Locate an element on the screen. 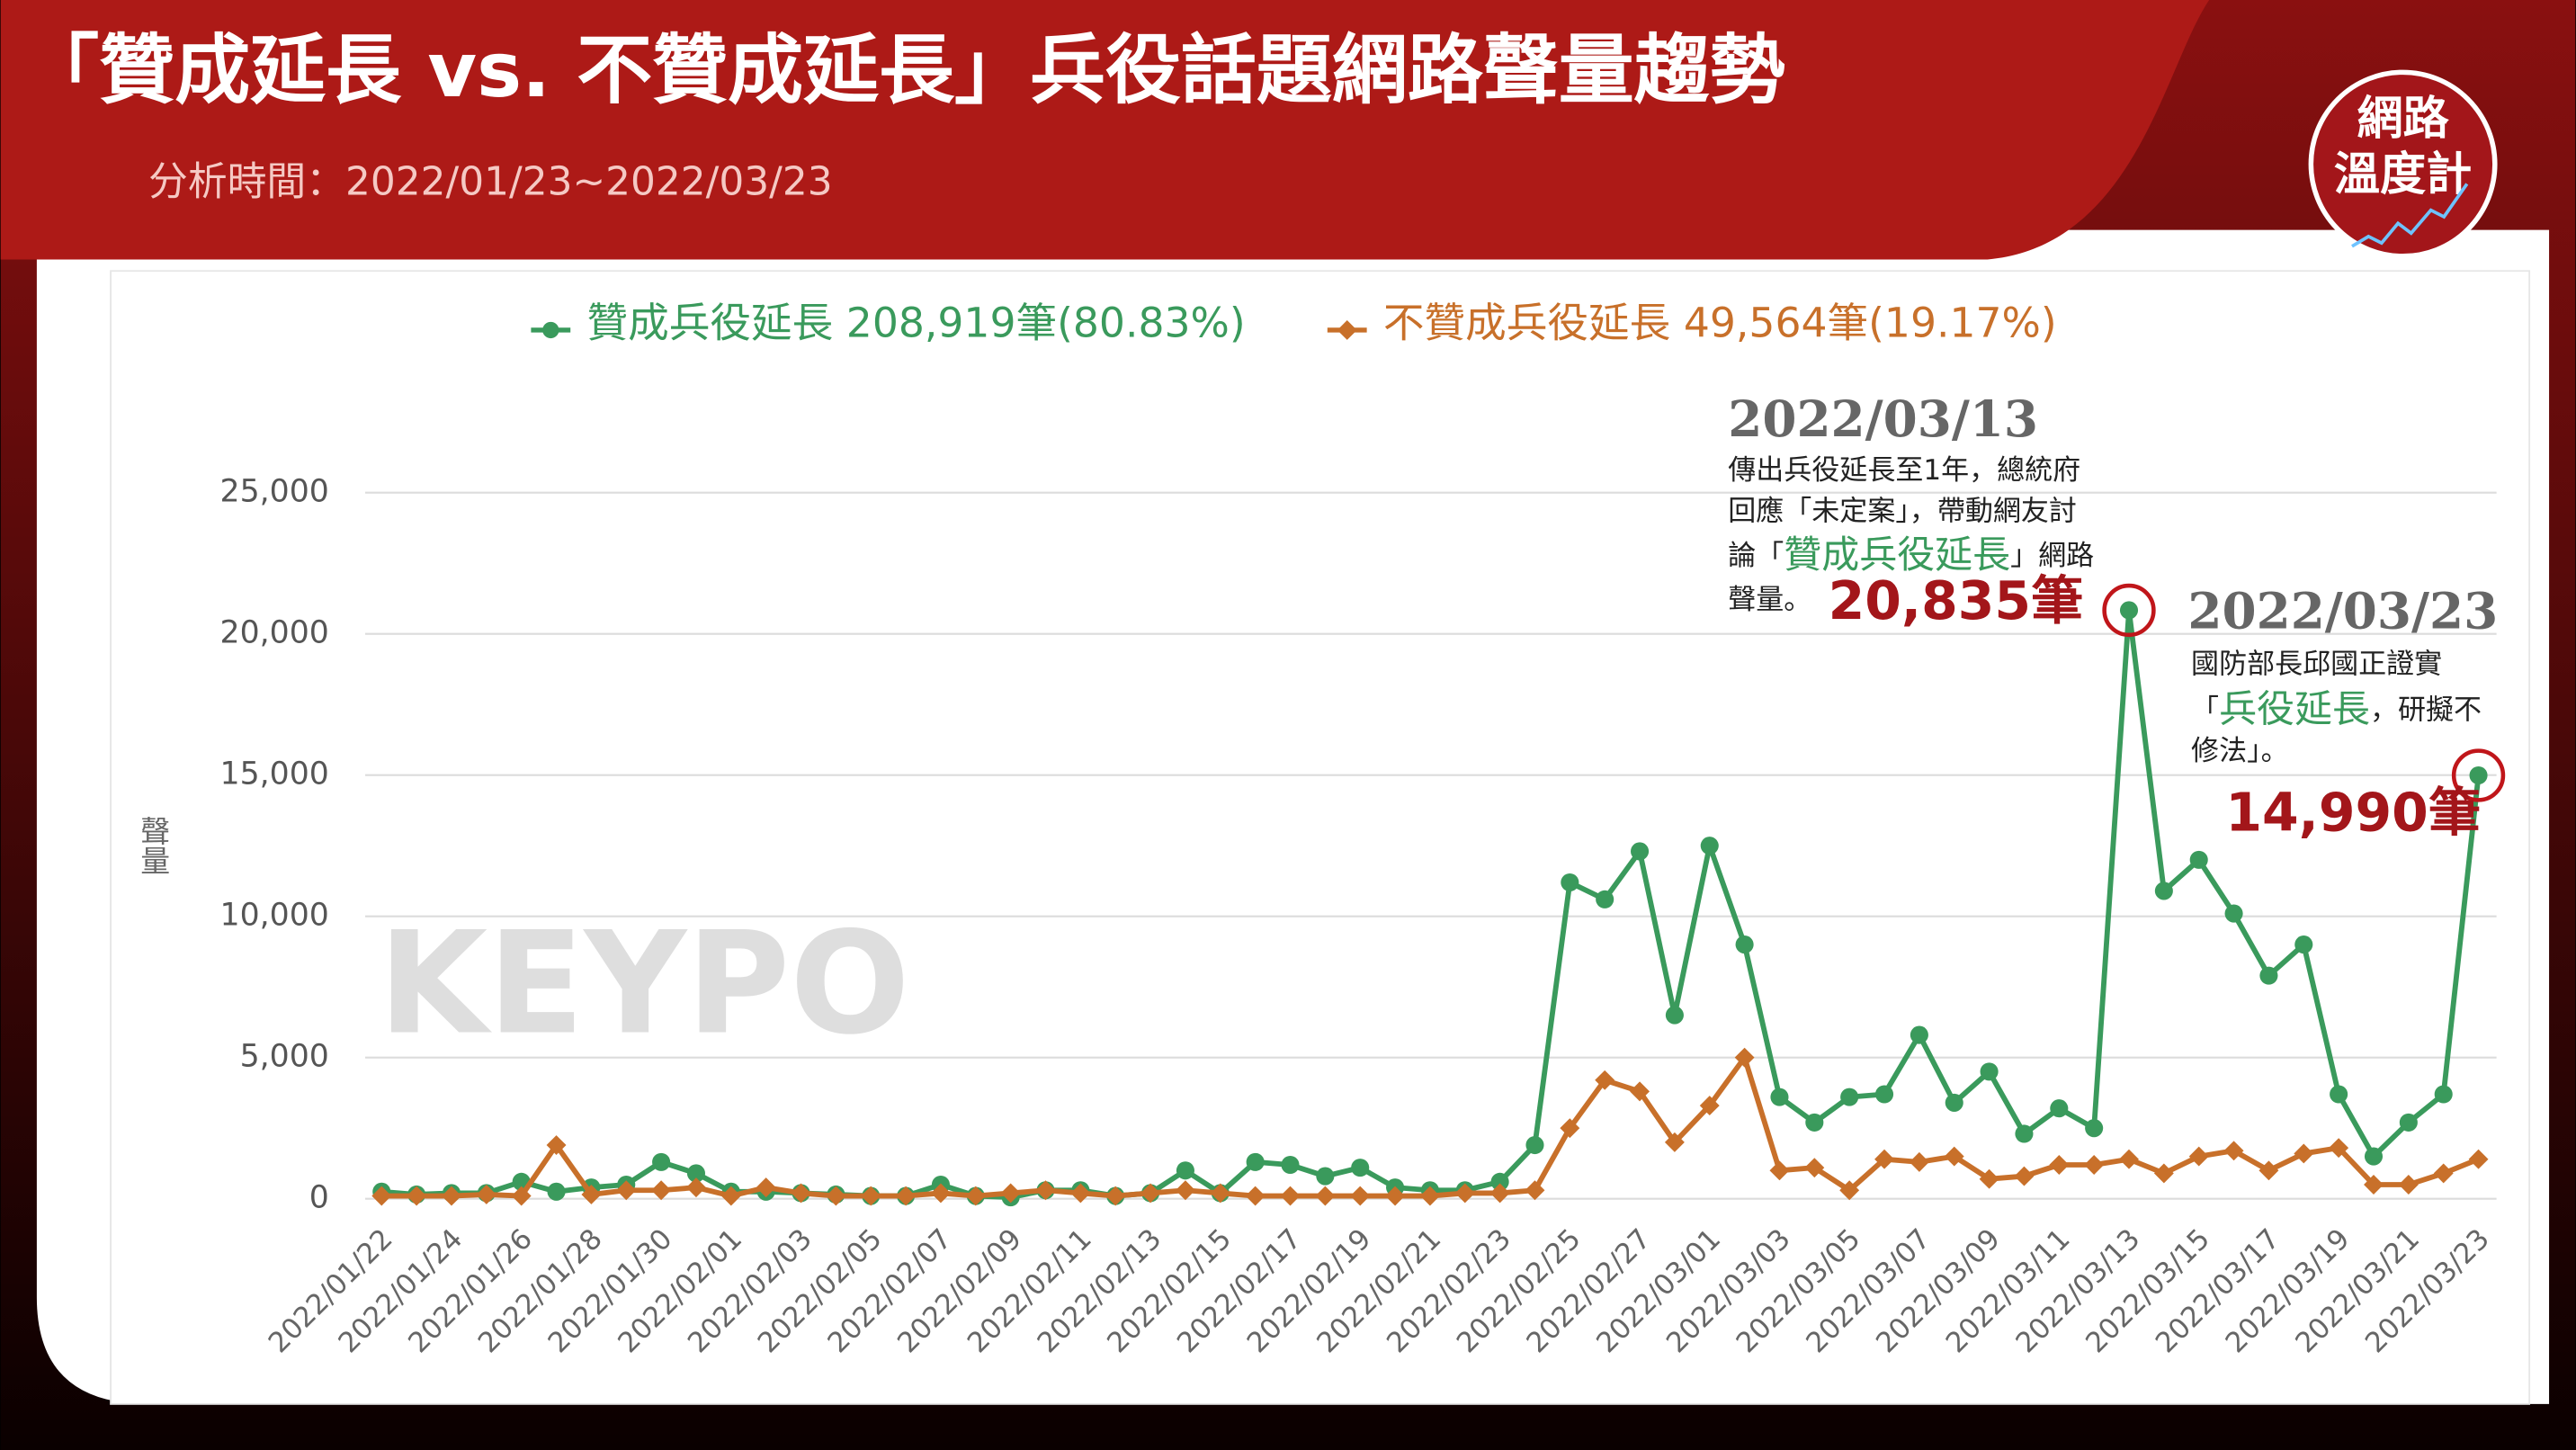  y-tick-label: 0 is located at coordinates (319, 1198).